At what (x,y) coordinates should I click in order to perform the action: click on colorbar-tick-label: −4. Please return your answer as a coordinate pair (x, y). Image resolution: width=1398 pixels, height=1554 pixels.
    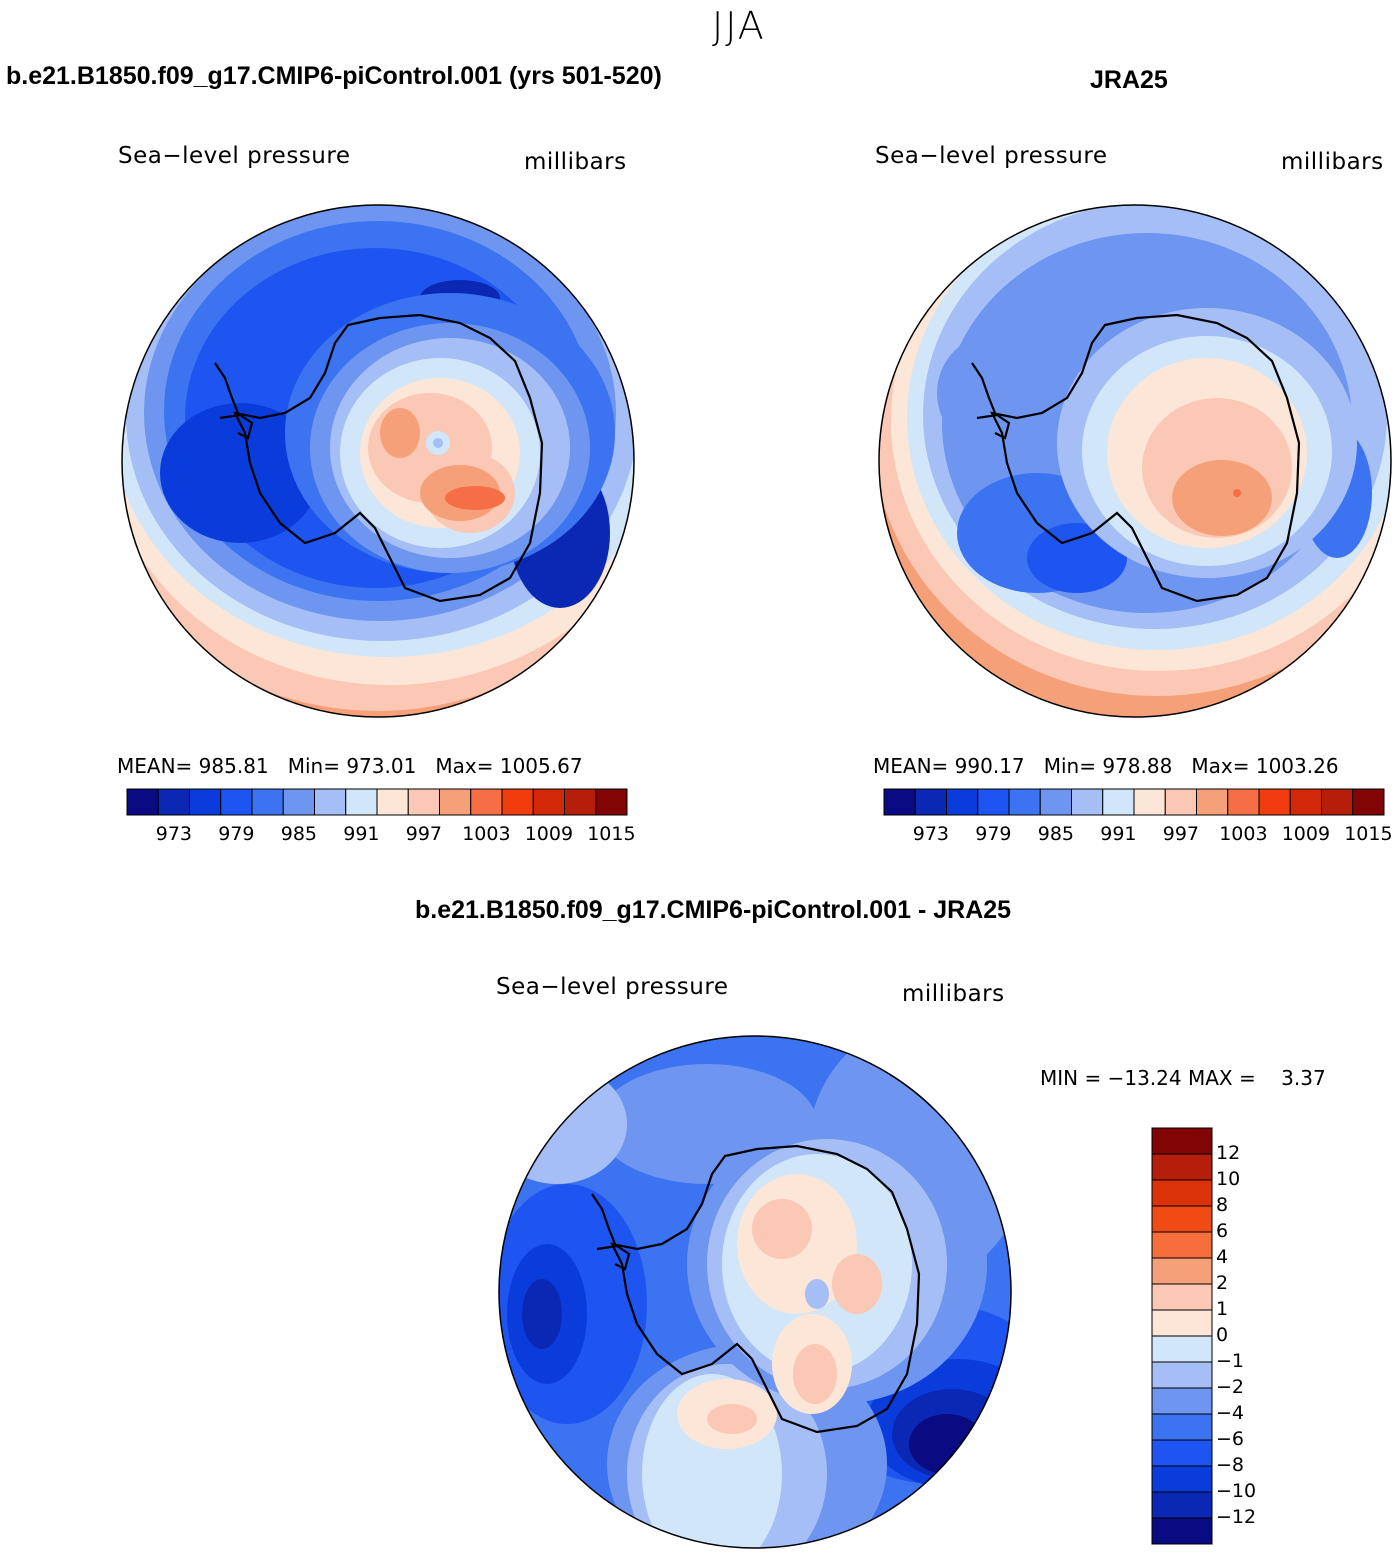
    Looking at the image, I should click on (1230, 1413).